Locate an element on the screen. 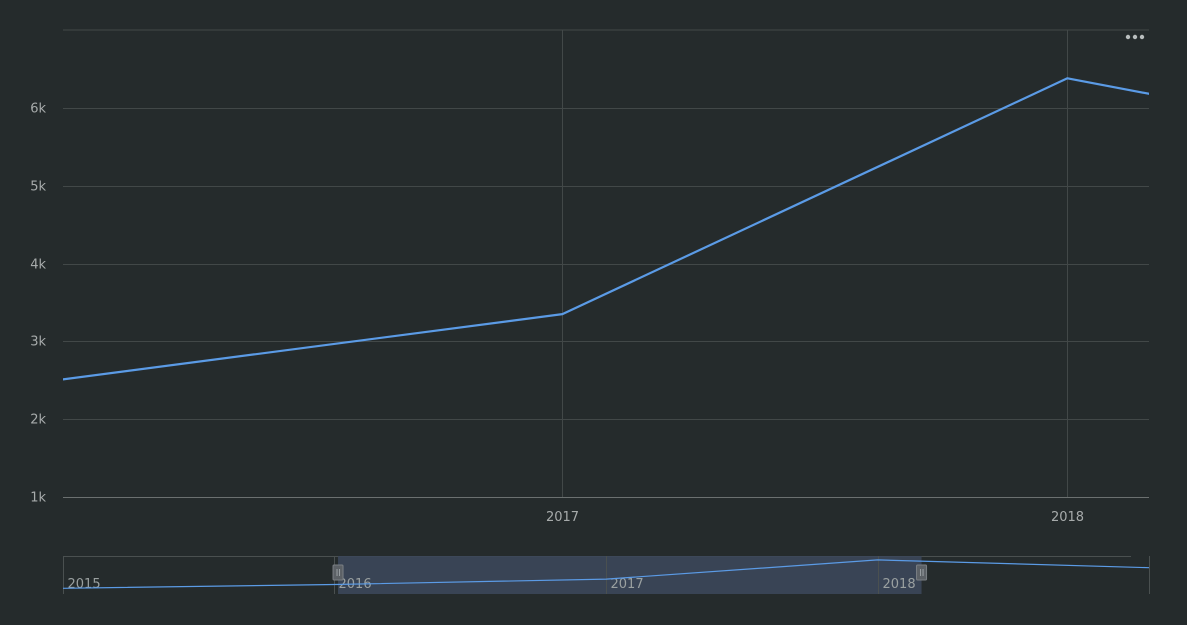 The image size is (1187, 625). y-tick-label: 4k is located at coordinates (38, 265).